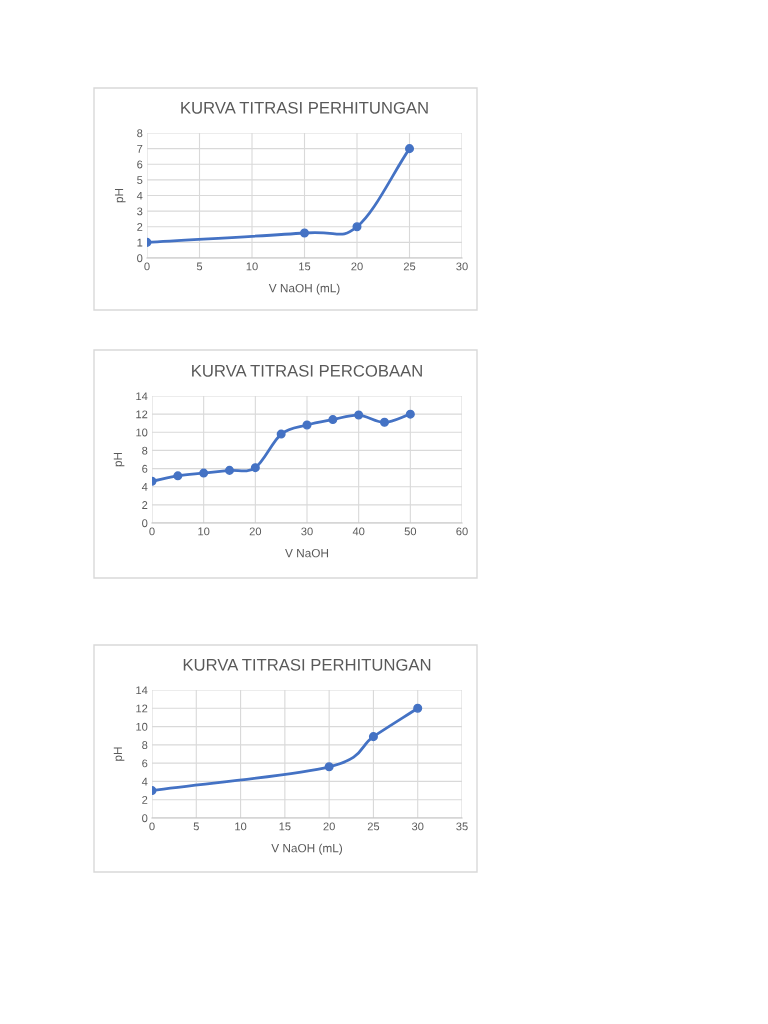 The width and height of the screenshot is (768, 1024). Describe the element at coordinates (462, 531) in the screenshot. I see `x-tick-label: 60` at that location.